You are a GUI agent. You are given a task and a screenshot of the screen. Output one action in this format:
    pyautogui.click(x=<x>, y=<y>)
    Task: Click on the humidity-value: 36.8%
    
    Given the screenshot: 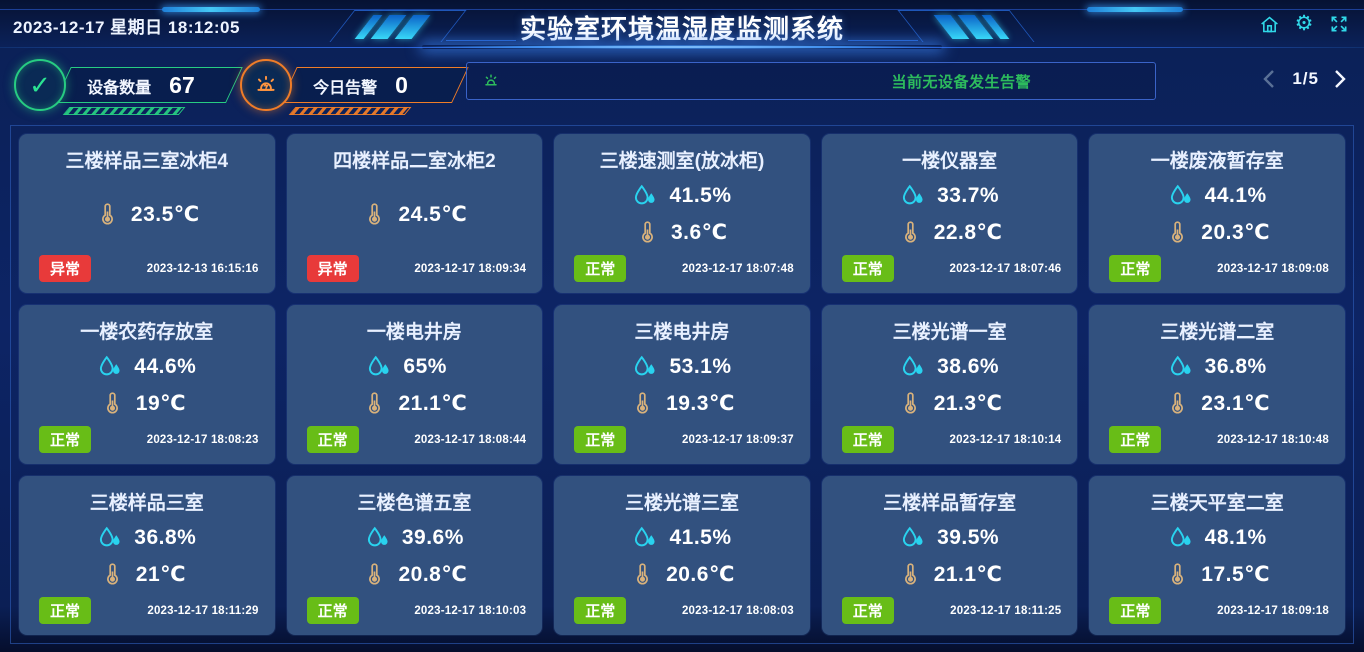 What is the action you would take?
    pyautogui.click(x=165, y=537)
    